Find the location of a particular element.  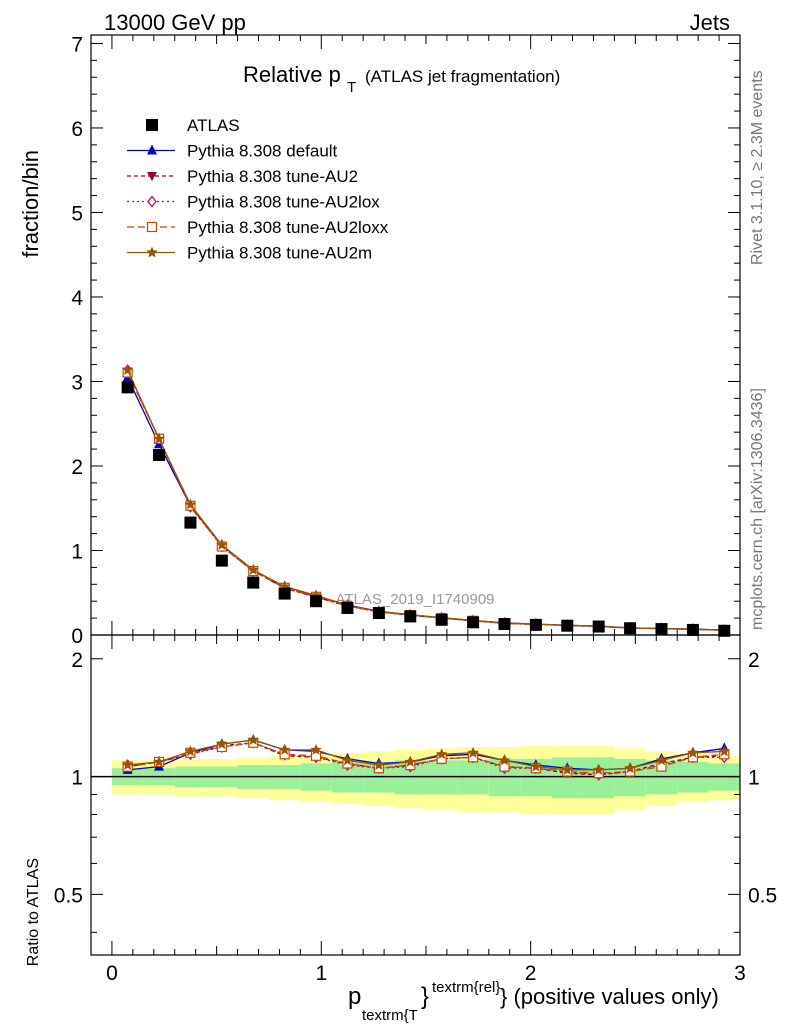

ratio-y-tick-label: 0.5 is located at coordinates (68, 895).